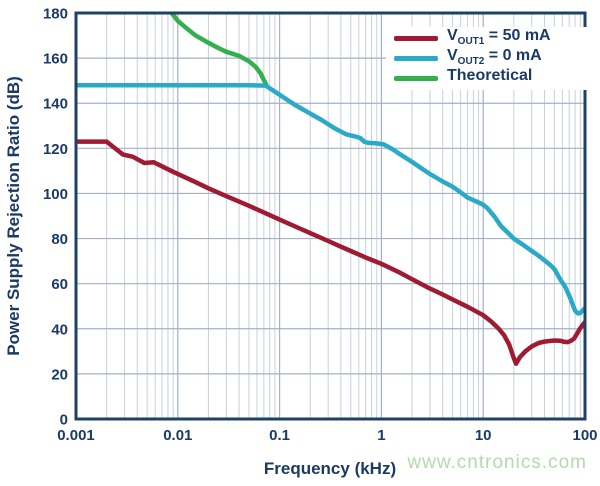 The image size is (600, 486). What do you see at coordinates (416, 38) in the screenshot?
I see `legend-swatch-vout1` at bounding box center [416, 38].